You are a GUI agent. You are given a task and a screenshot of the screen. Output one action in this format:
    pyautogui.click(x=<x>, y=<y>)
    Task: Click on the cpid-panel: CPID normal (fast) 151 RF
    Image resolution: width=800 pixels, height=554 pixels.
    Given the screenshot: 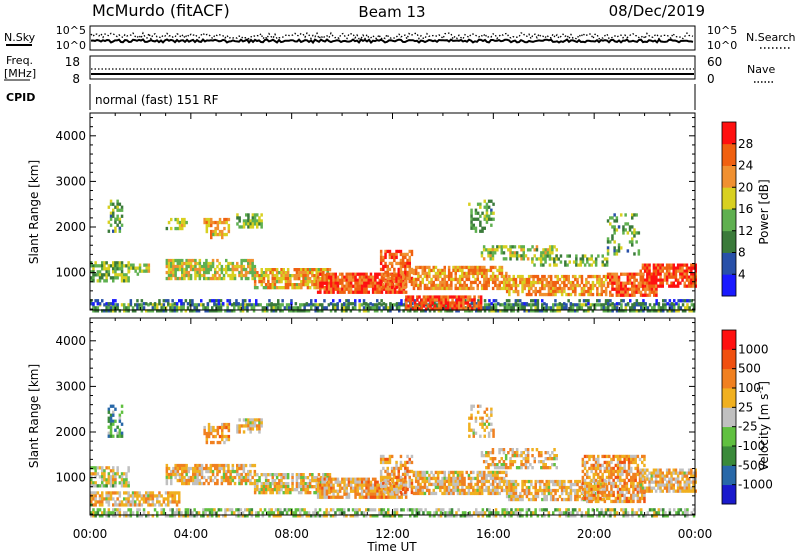 What is the action you would take?
    pyautogui.click(x=351, y=97)
    